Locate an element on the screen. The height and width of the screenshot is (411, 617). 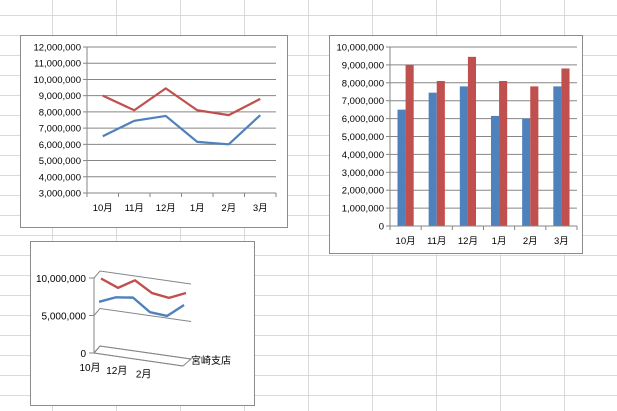
series-line-red is located at coordinates (181, 102).